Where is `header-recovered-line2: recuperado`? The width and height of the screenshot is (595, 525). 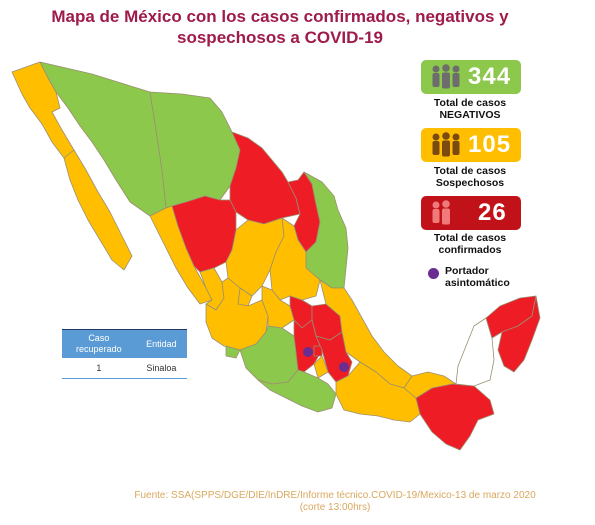
header-recovered-line2: recuperado is located at coordinates (99, 349).